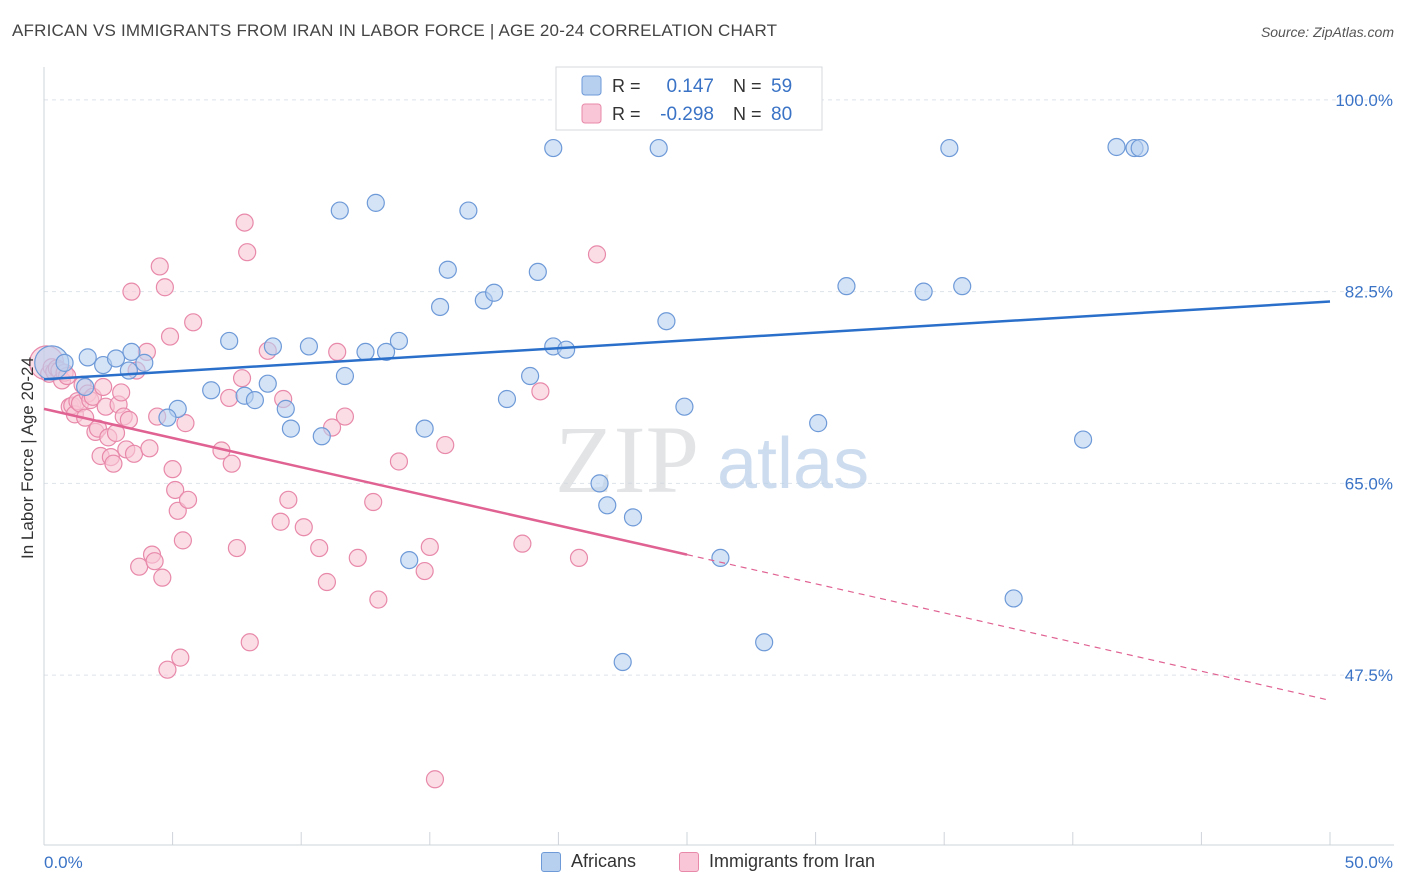 This screenshot has width=1406, height=892. What do you see at coordinates (591, 85) in the screenshot?
I see `stats-swatch-africans` at bounding box center [591, 85].